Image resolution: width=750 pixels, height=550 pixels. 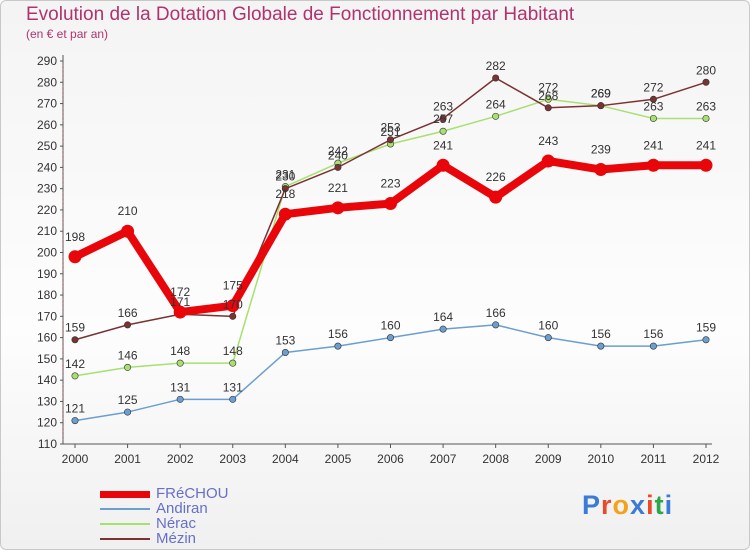 I want to click on data-label: 146, so click(x=128, y=355).